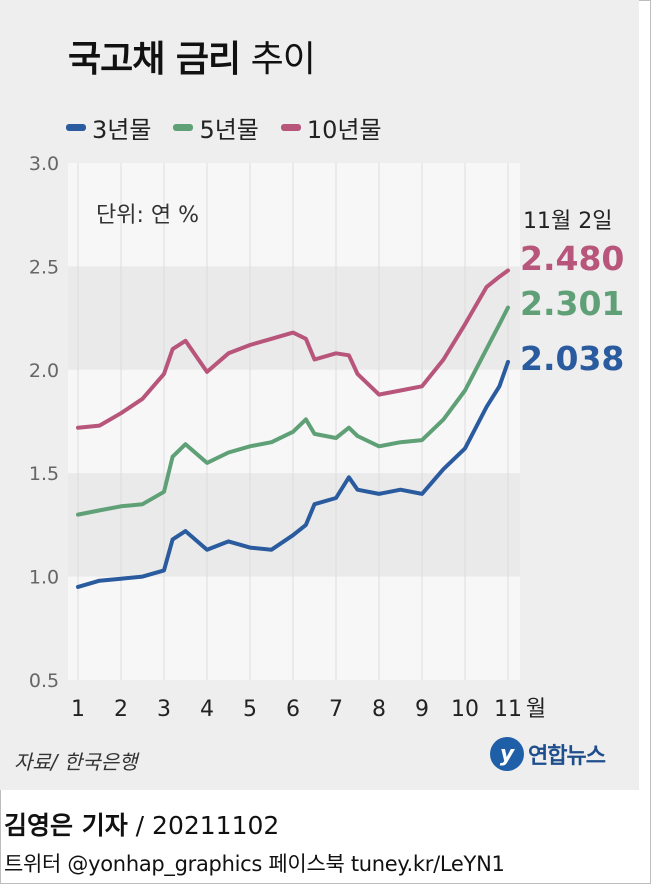 The width and height of the screenshot is (651, 884). What do you see at coordinates (465, 709) in the screenshot?
I see `x-tick-label: 10` at bounding box center [465, 709].